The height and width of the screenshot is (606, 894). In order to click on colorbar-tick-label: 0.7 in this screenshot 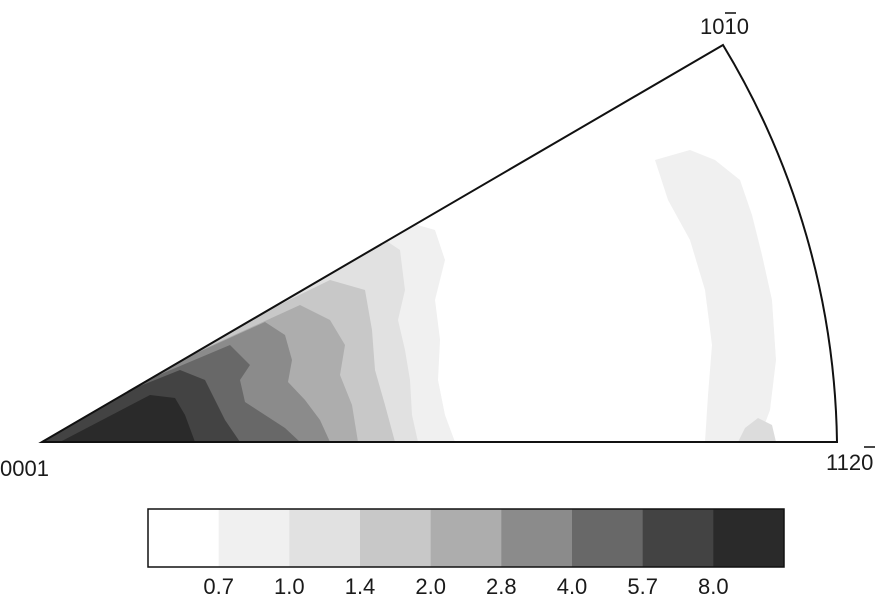, I will do `click(218, 586)`.